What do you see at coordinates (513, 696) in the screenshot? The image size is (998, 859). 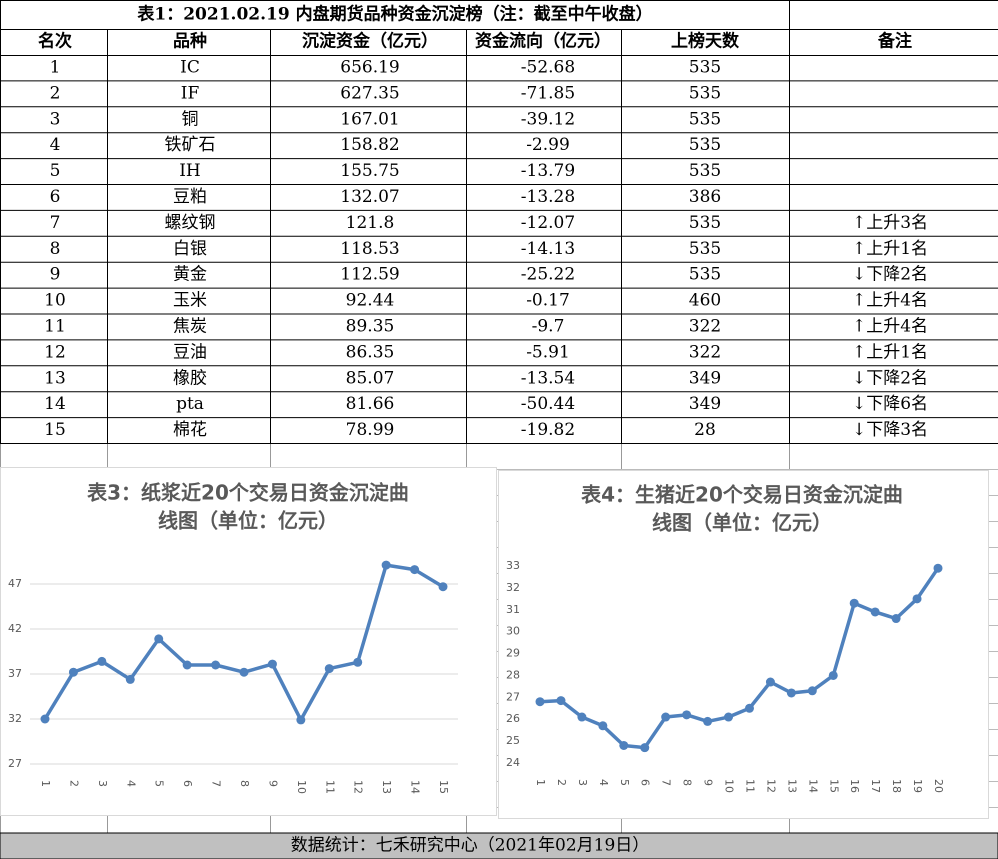 I see `y-tick-label: 27` at bounding box center [513, 696].